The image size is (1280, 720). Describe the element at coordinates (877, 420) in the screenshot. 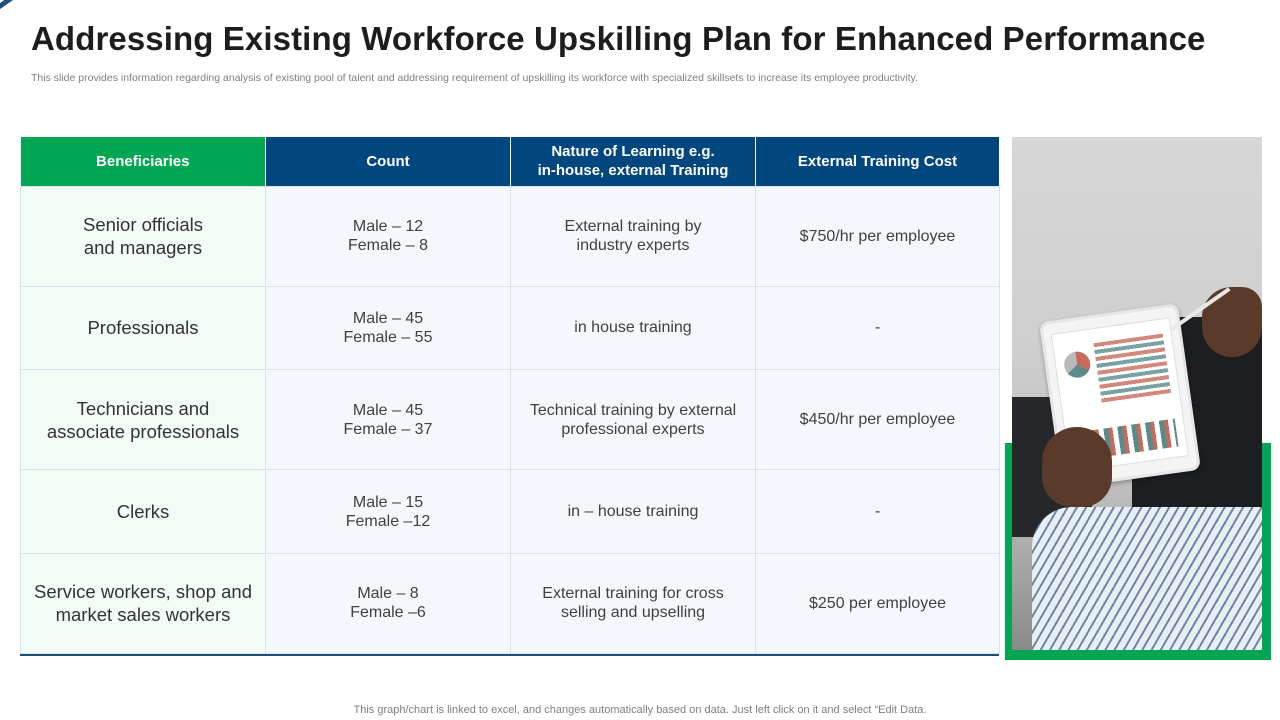

I see `cell-cost: $450/hr per employee` at that location.